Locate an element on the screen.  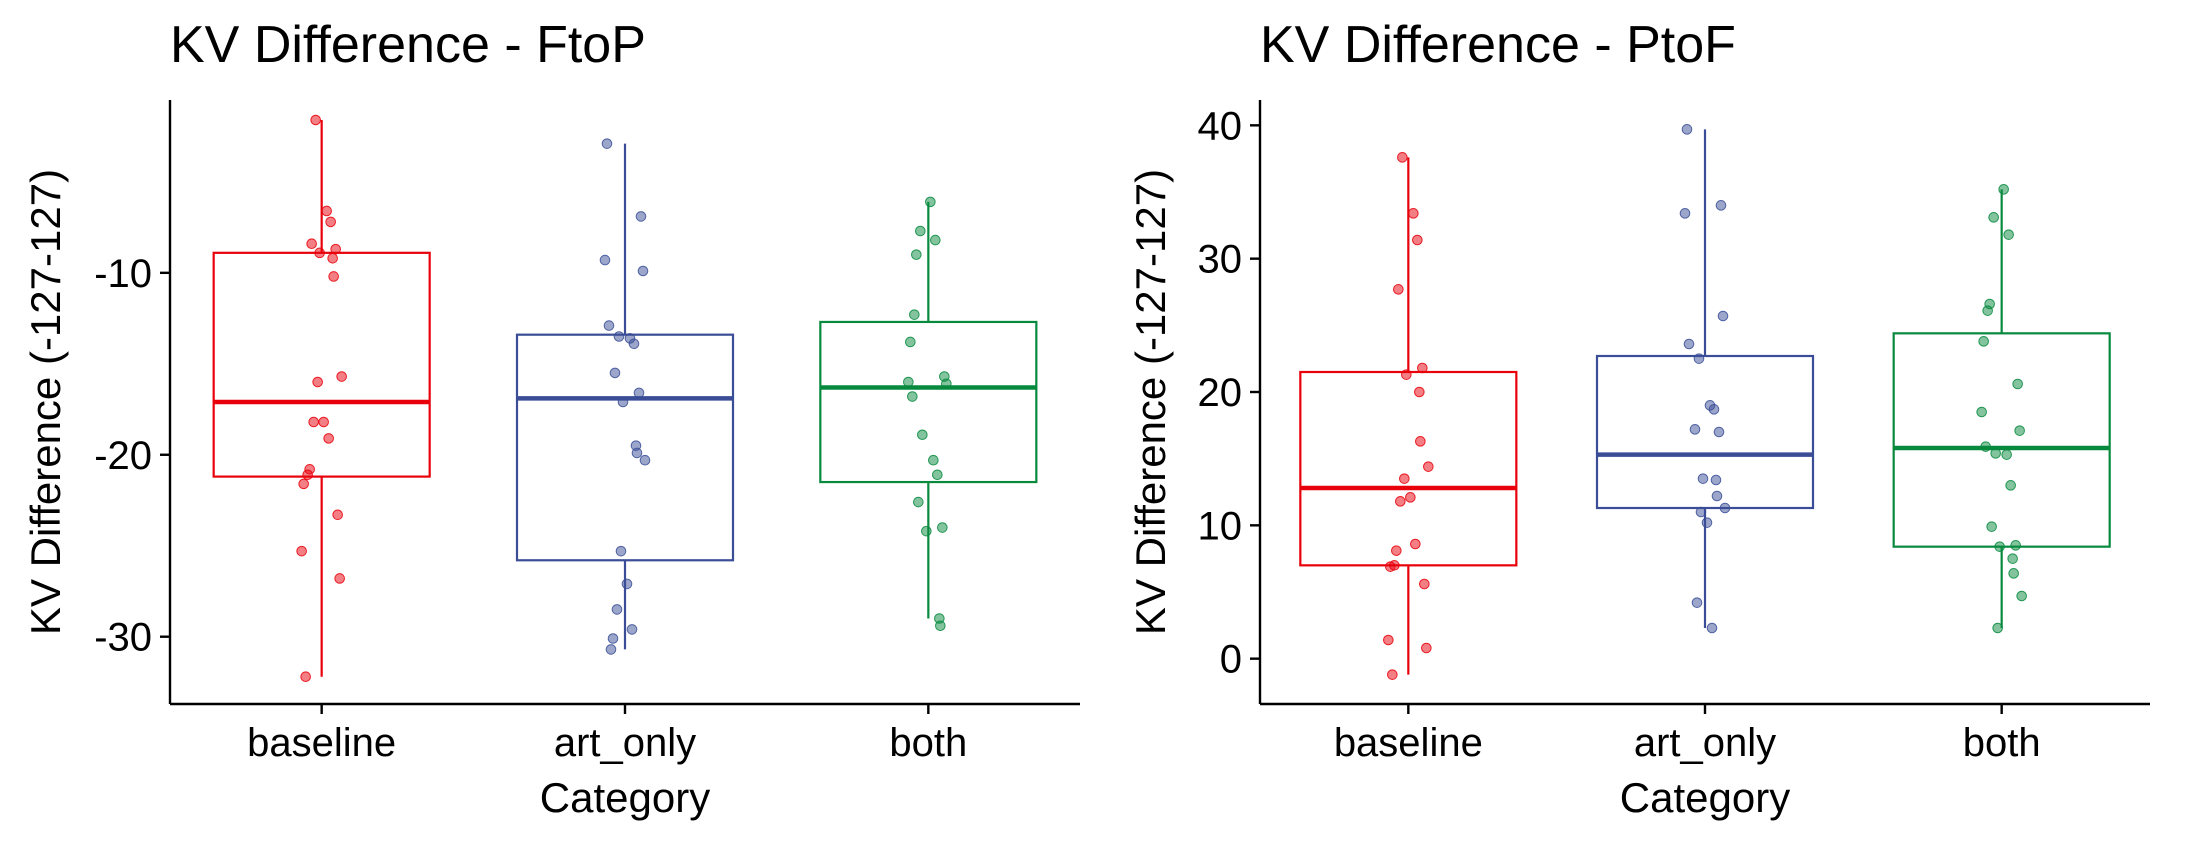
y-tick-label: 0 is located at coordinates (1231, 660).